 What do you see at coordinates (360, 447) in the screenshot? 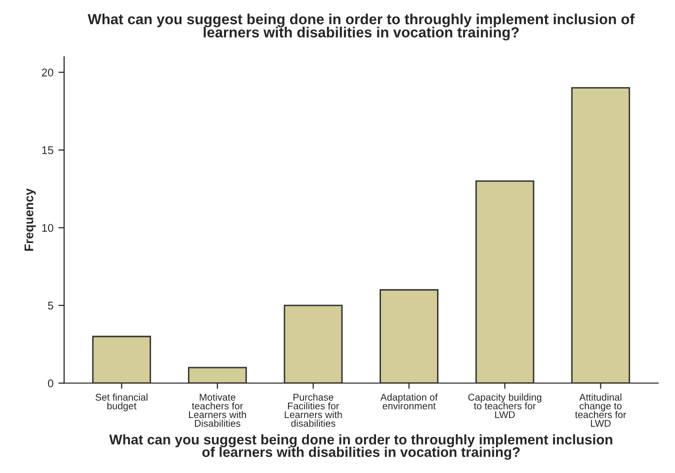
I see `x-axis-title: What can you suggest being done in order to throughly implement inclusion of learners with disabilities in vocation training?` at bounding box center [360, 447].